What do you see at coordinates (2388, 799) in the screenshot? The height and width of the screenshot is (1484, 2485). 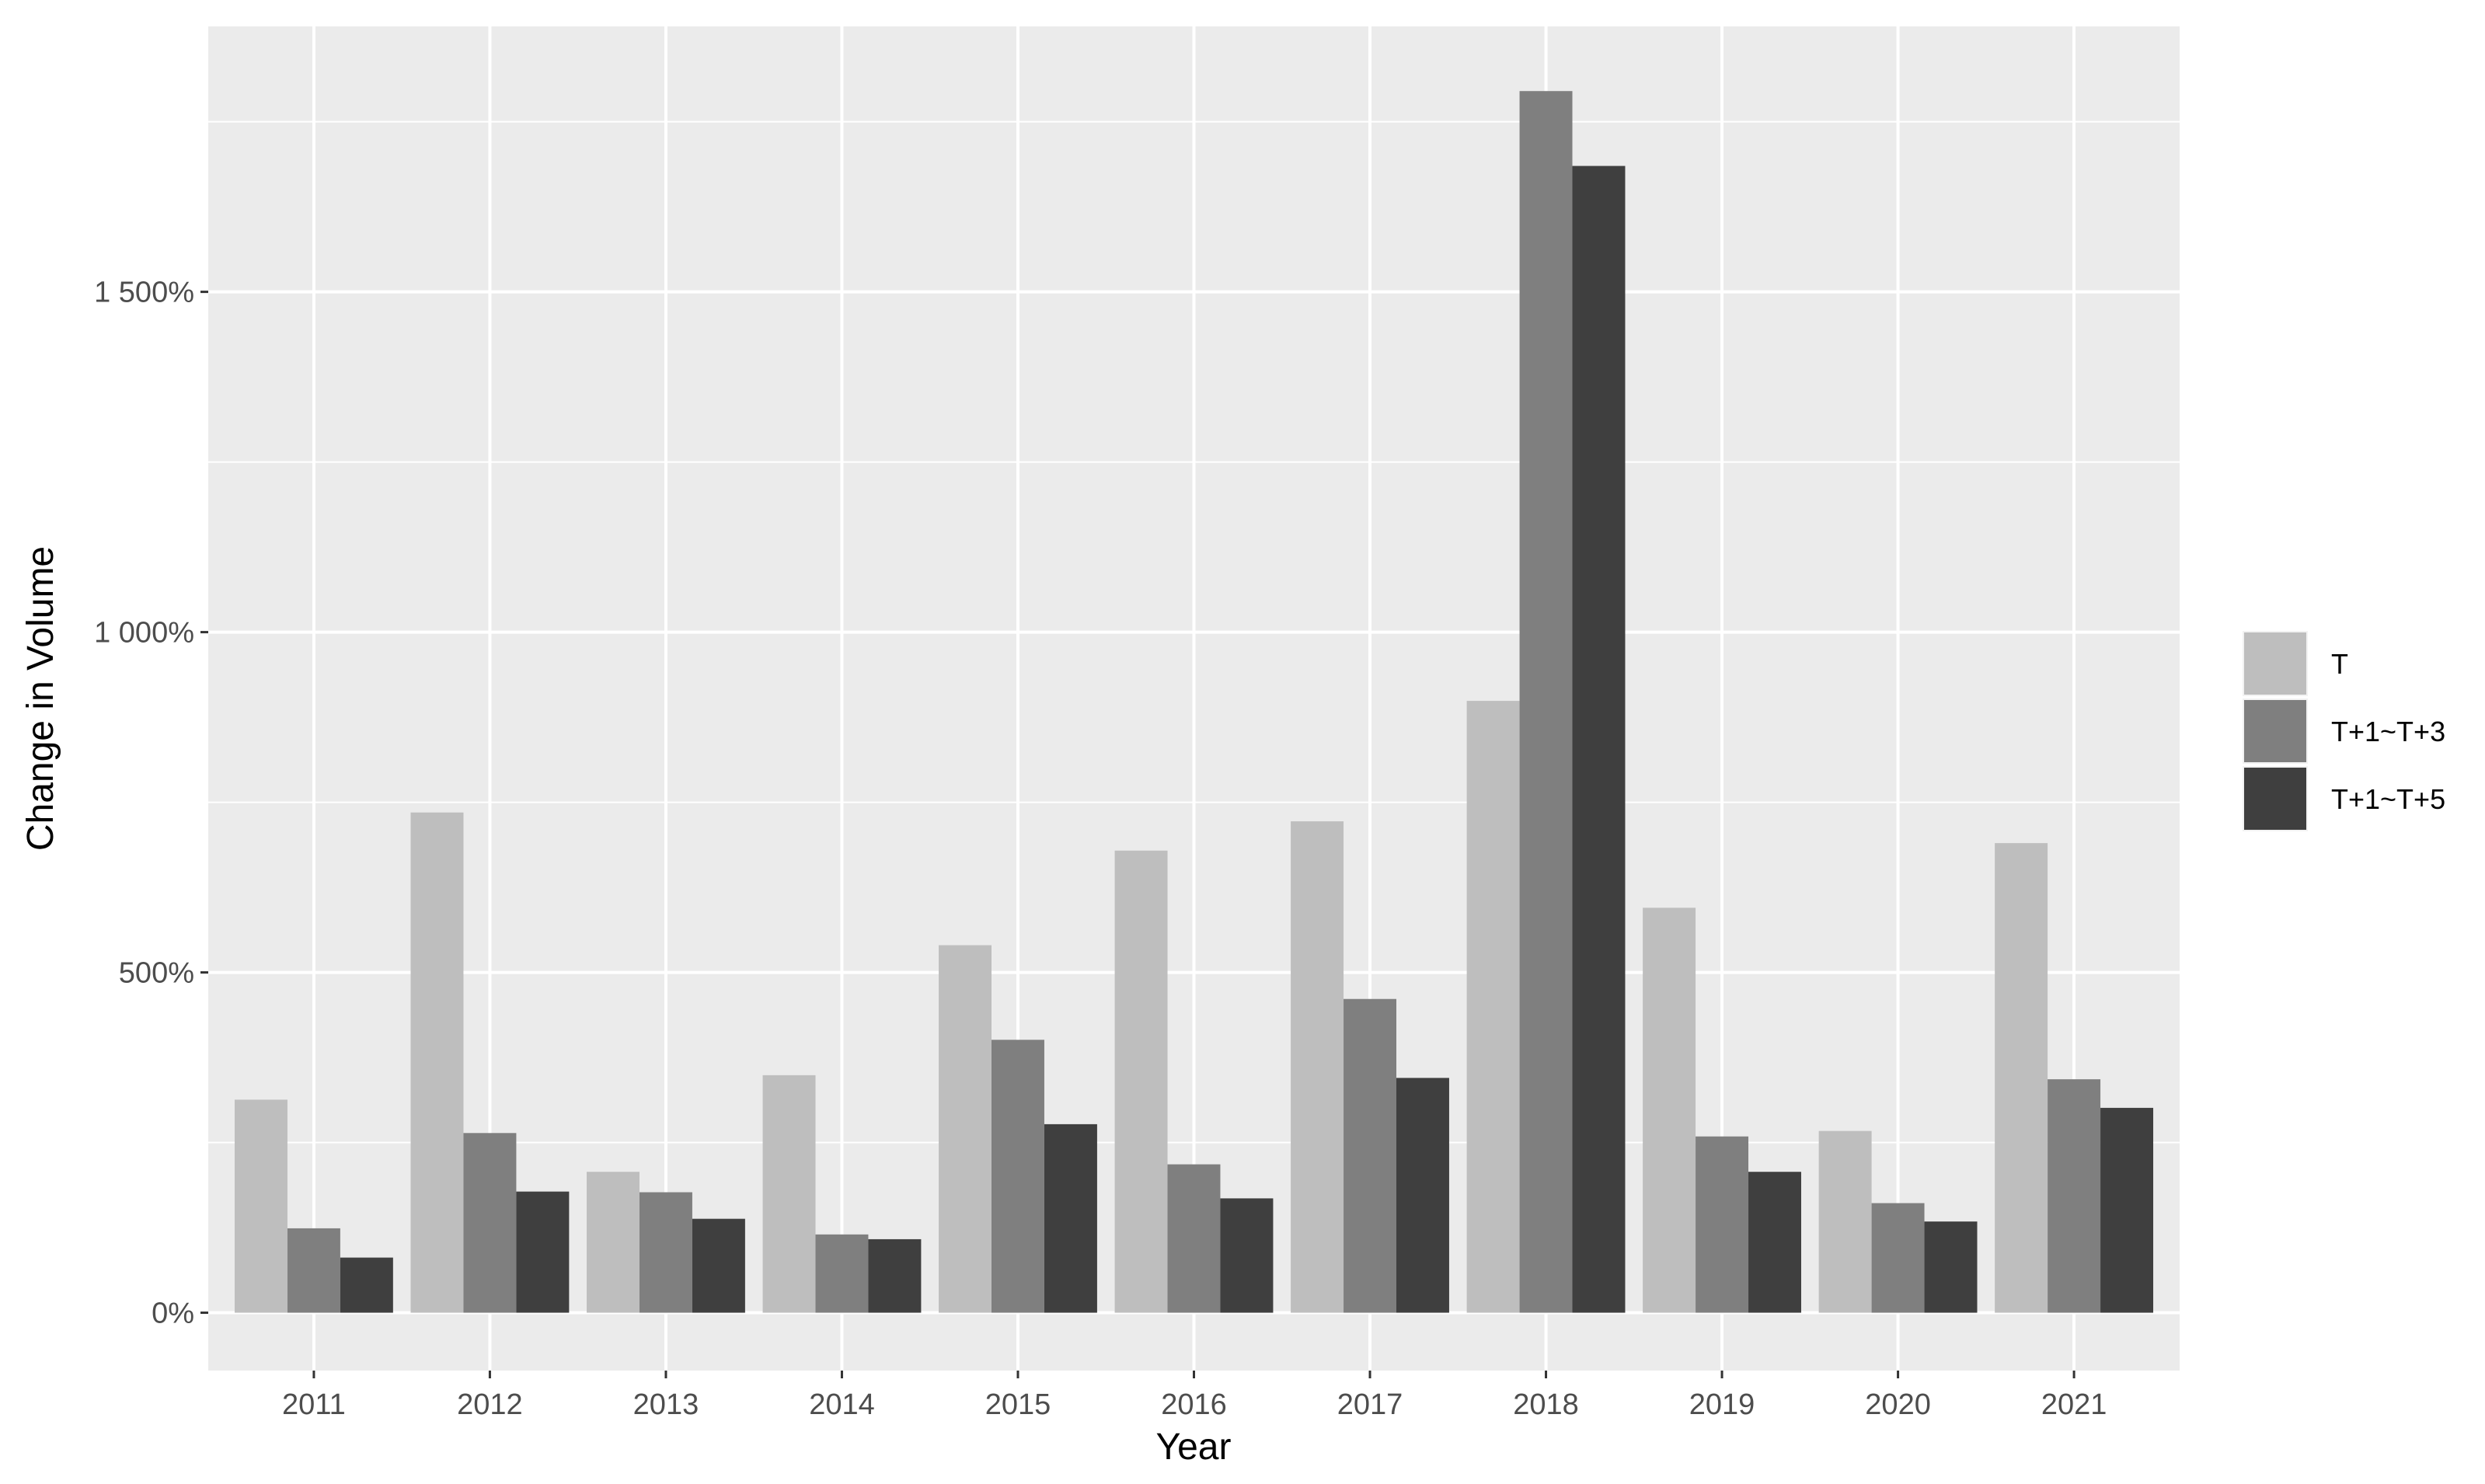 I see `legend-label: T+1~T+5` at bounding box center [2388, 799].